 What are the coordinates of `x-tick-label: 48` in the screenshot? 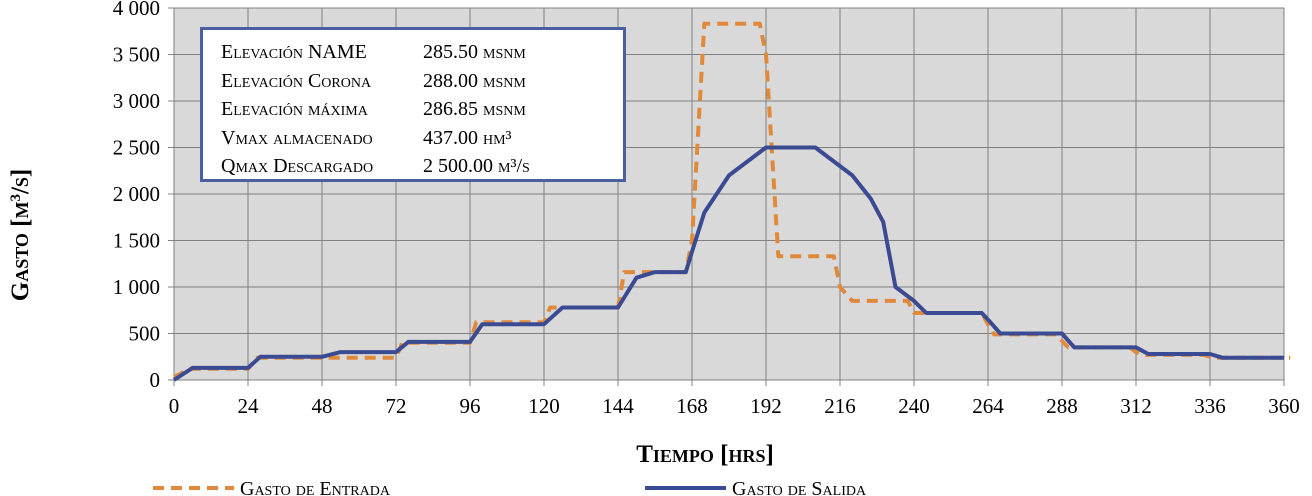 It's located at (322, 406).